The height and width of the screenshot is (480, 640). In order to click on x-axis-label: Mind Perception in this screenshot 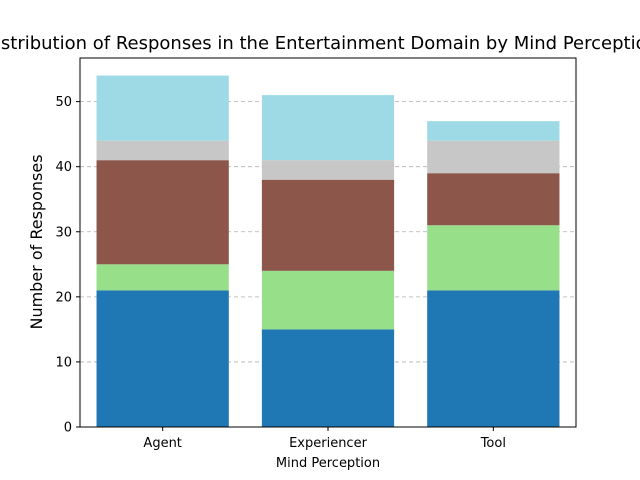, I will do `click(328, 463)`.